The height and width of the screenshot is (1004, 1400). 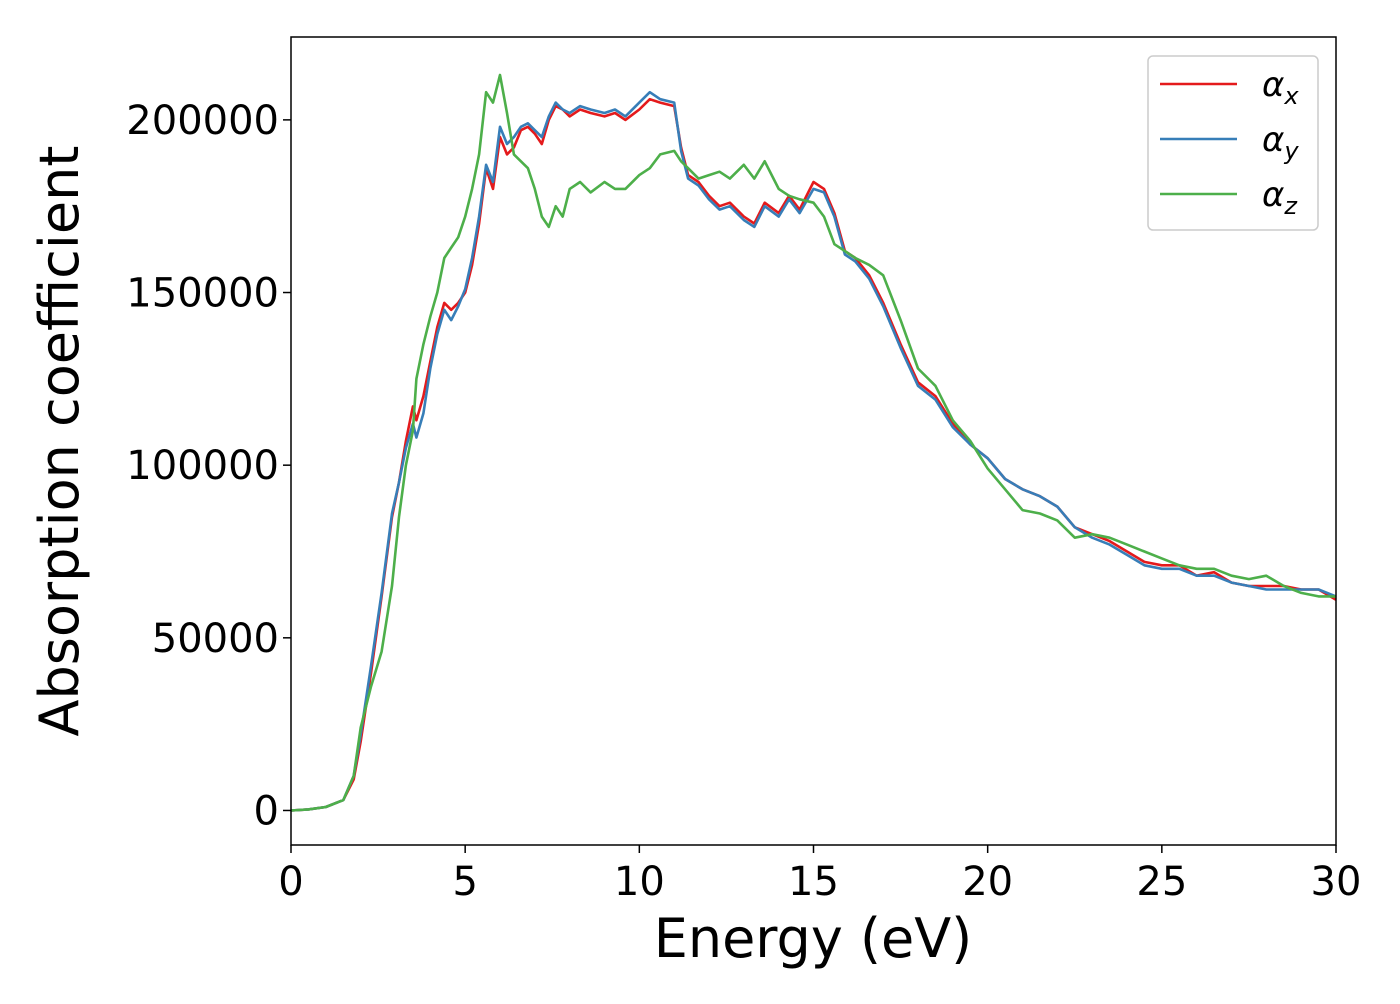 I want to click on y-tick-label: 200000, so click(x=202, y=121).